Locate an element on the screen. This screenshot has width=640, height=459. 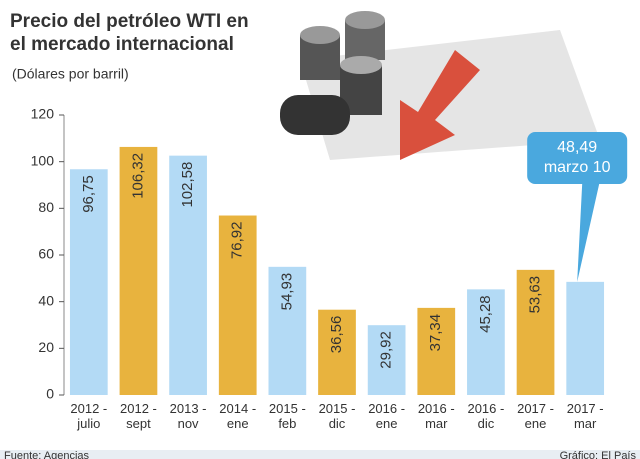
y-tick-label: 40 is located at coordinates (46, 300).